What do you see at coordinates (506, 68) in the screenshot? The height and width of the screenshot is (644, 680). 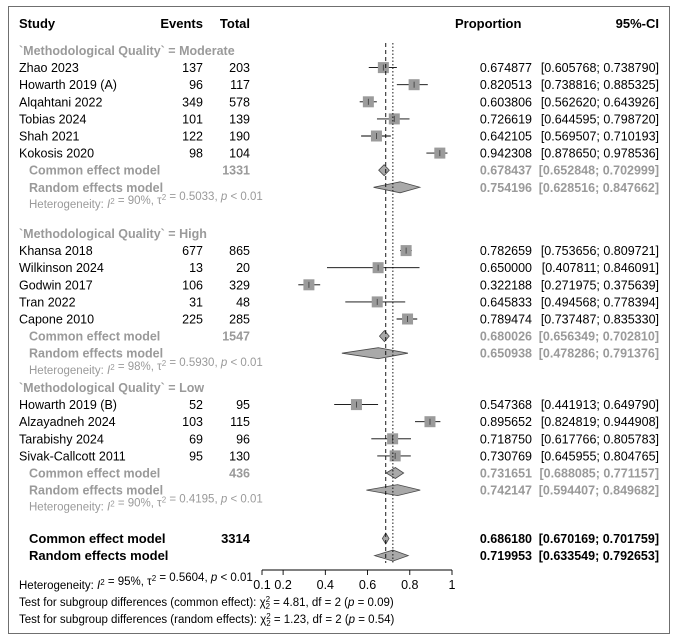 I see `study-proportion: 0.674877` at bounding box center [506, 68].